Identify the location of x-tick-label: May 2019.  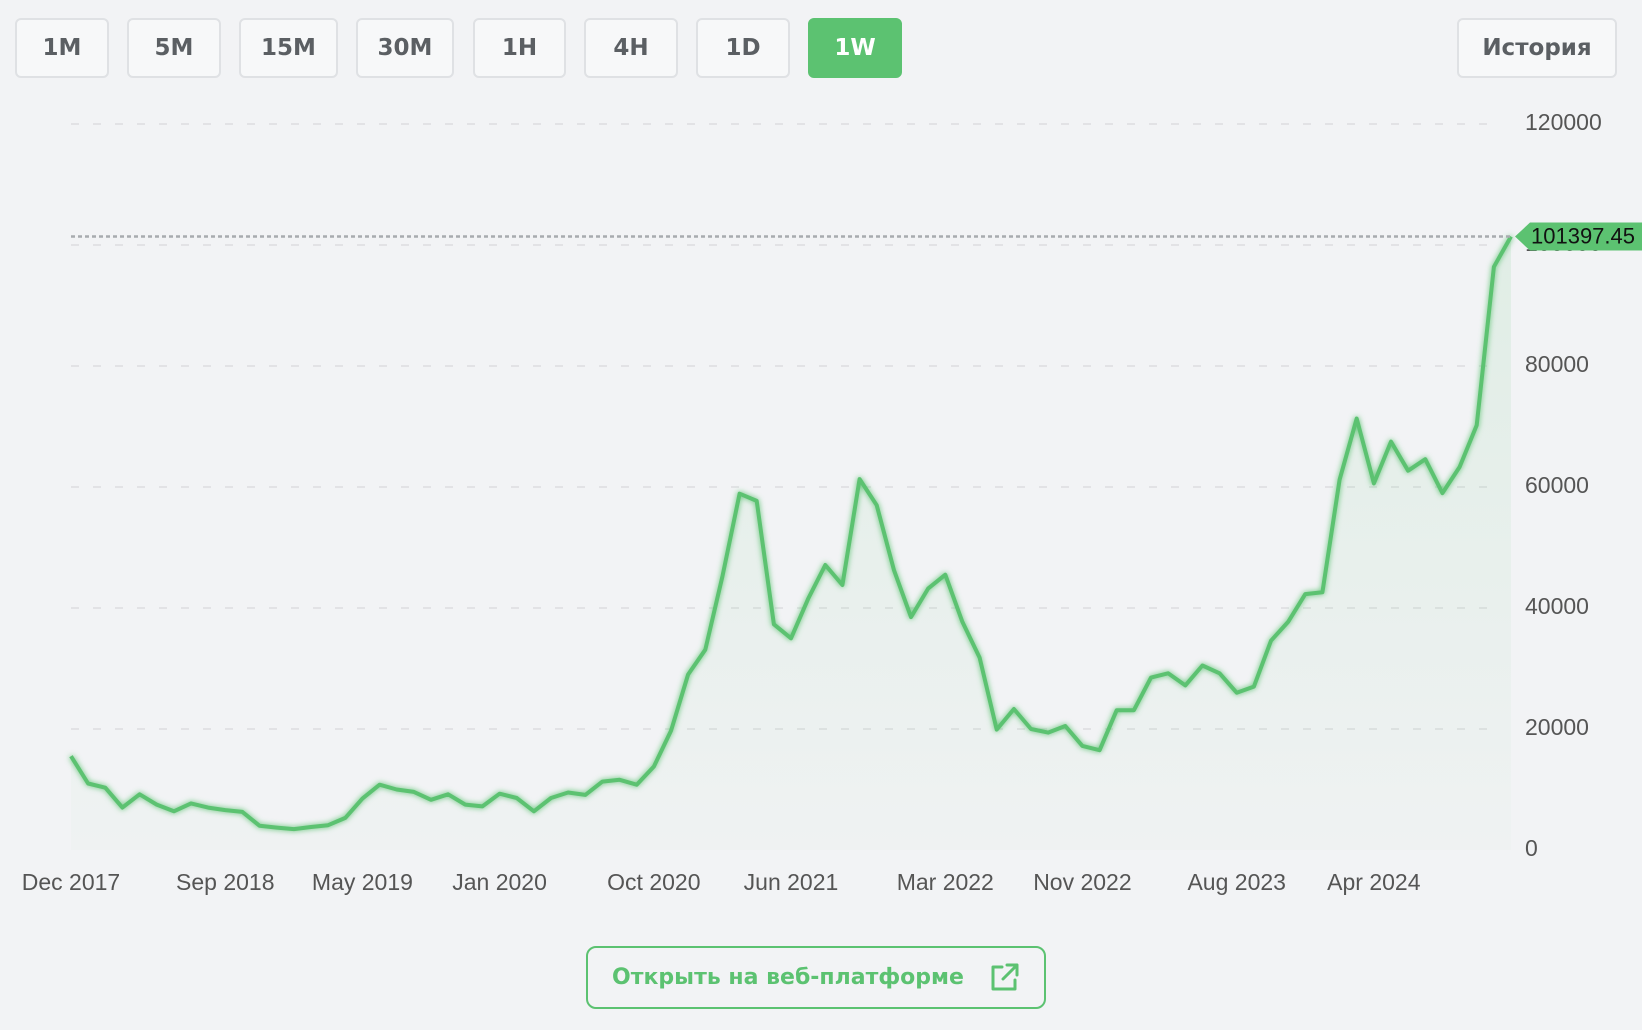
(362, 882).